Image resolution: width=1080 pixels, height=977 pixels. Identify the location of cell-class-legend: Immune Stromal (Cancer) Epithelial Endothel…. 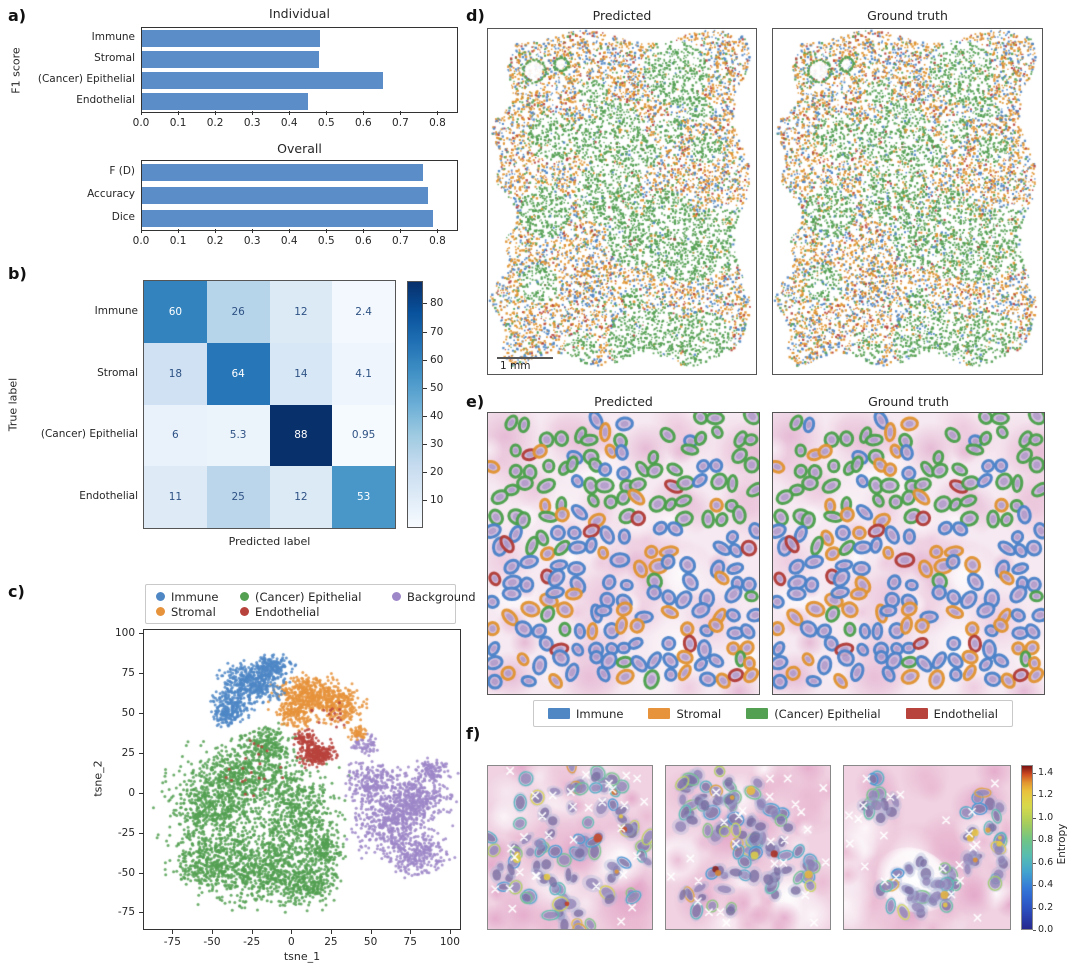
(773, 713).